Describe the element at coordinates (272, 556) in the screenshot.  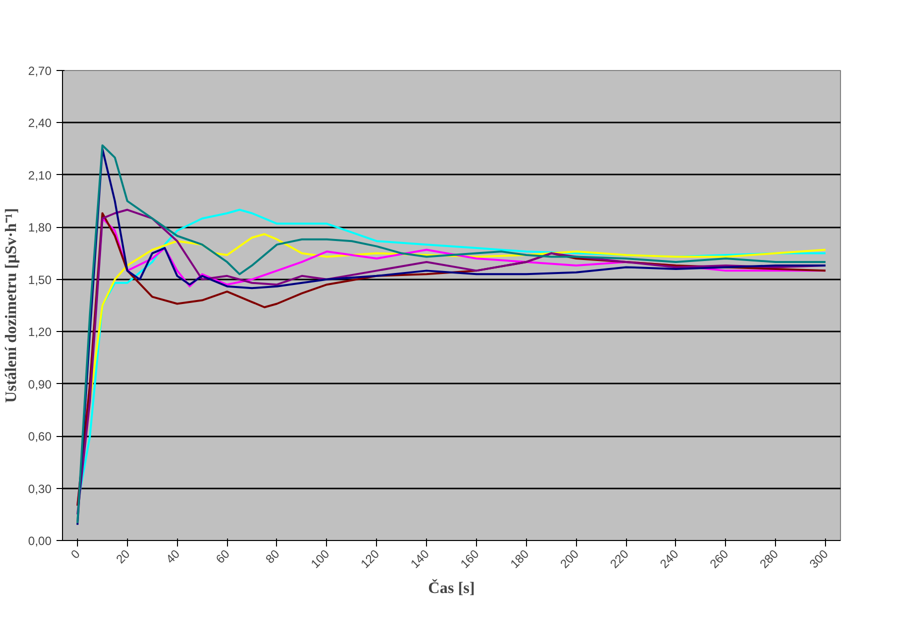
I see `x-tick-label: 80` at that location.